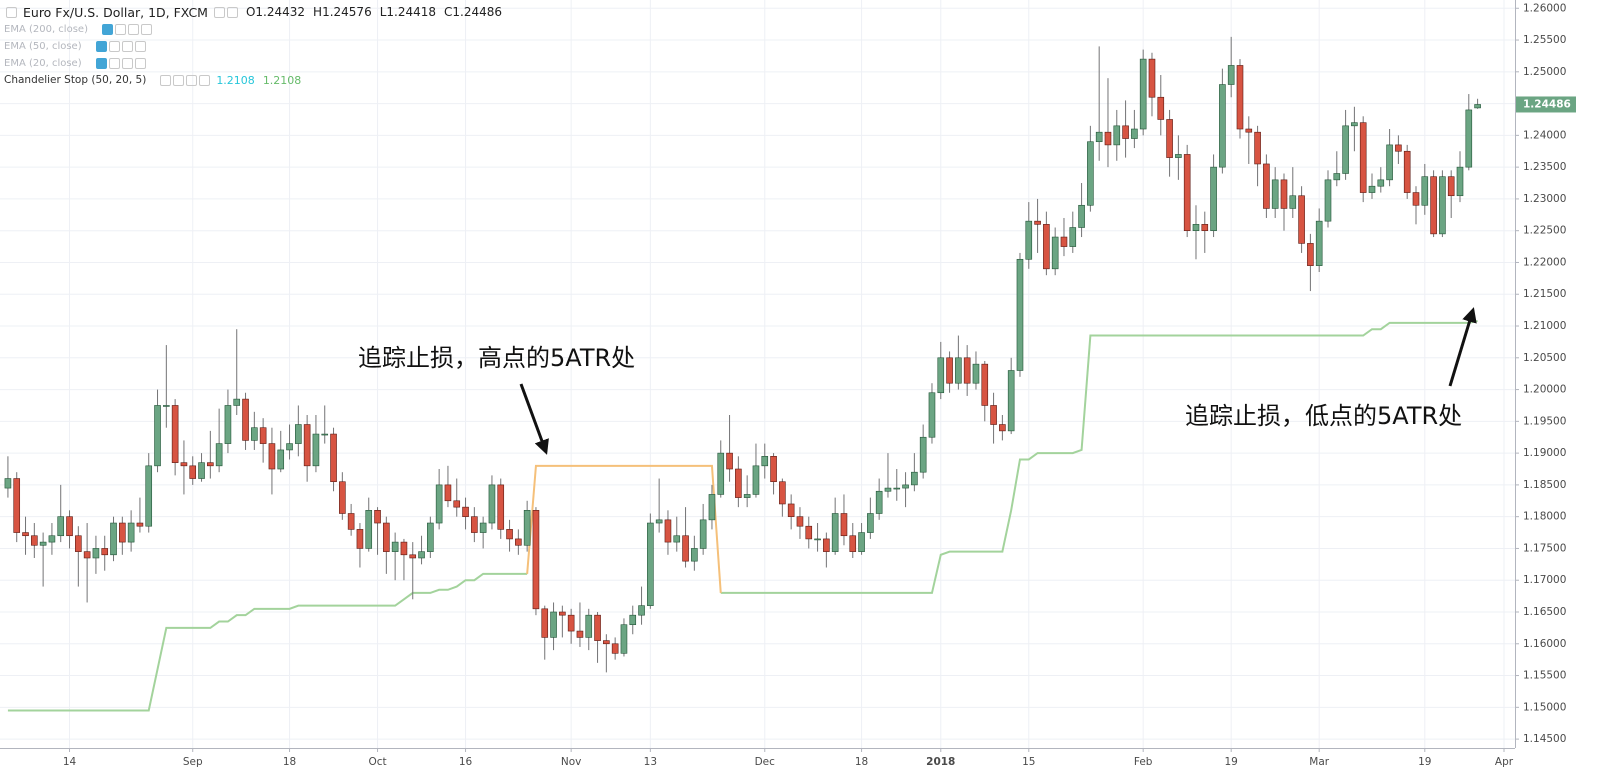 This screenshot has height=778, width=1599. Describe the element at coordinates (193, 762) in the screenshot. I see `x-tick-label: Sep` at that location.